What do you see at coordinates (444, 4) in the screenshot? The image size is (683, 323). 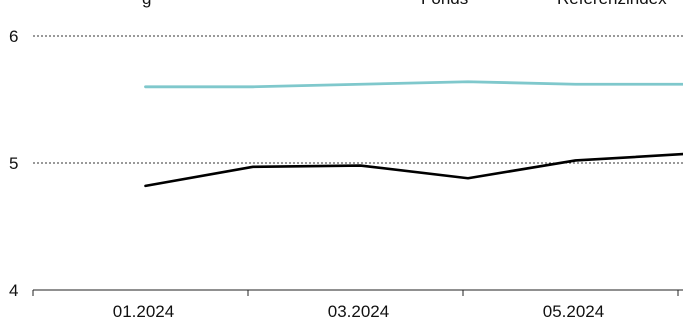 I see `legend-label-fonds: Fonds` at bounding box center [444, 4].